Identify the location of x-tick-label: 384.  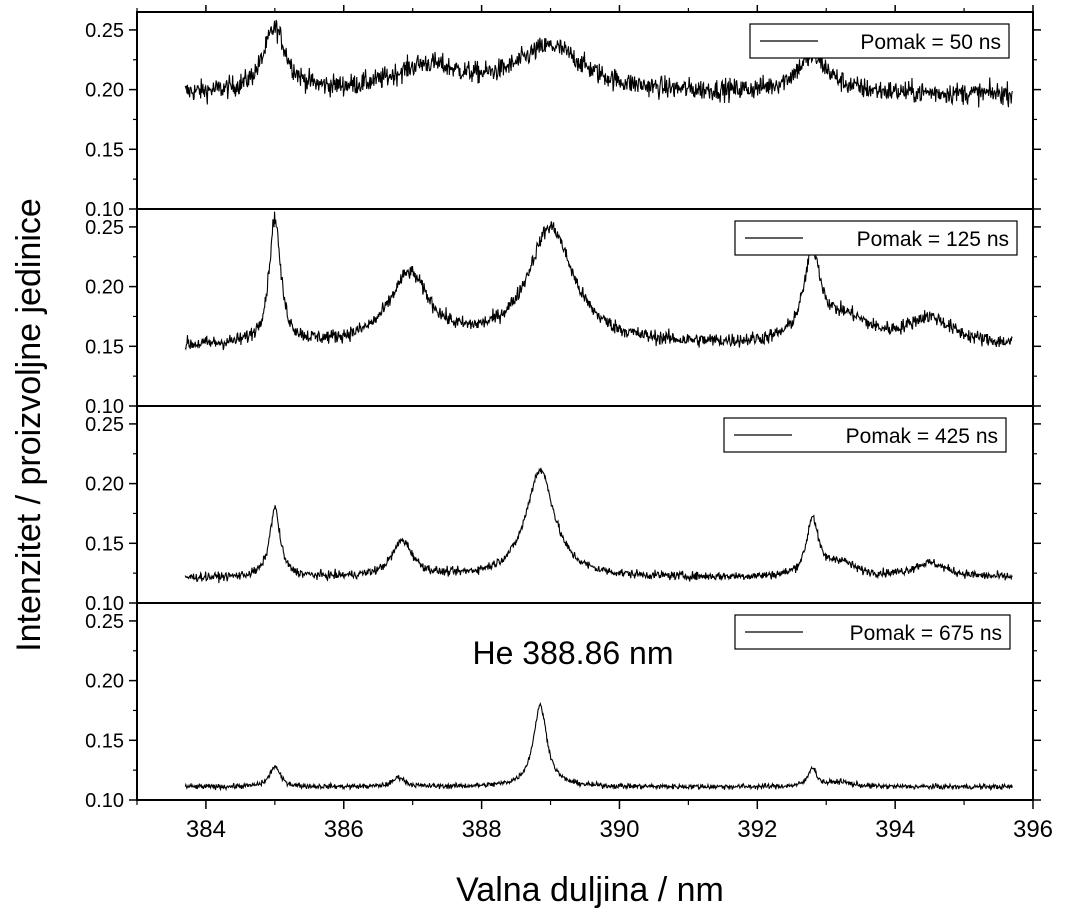
(206, 829).